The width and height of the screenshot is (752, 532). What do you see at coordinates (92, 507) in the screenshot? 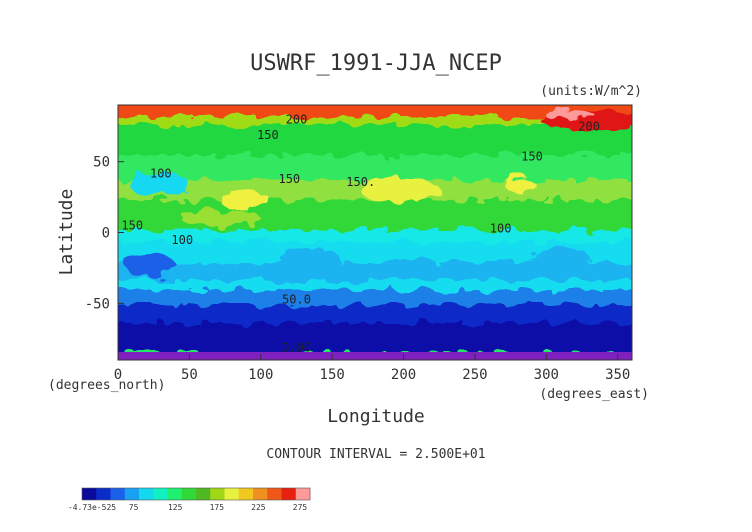
I see `colorbar-tick-label: -4.73e-525` at bounding box center [92, 507].